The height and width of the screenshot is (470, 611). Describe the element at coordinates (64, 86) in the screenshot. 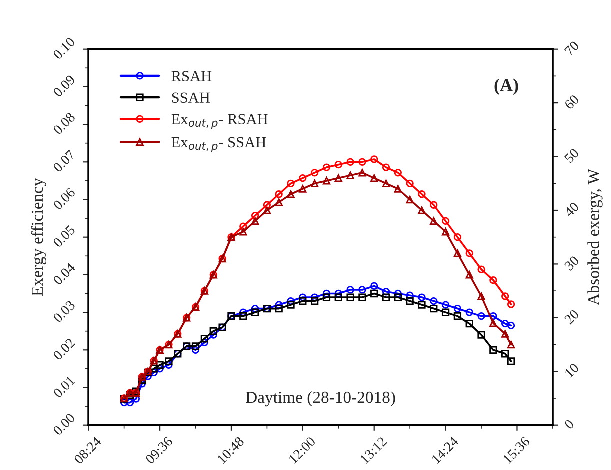

I see `y-tick-label: 0.09` at that location.